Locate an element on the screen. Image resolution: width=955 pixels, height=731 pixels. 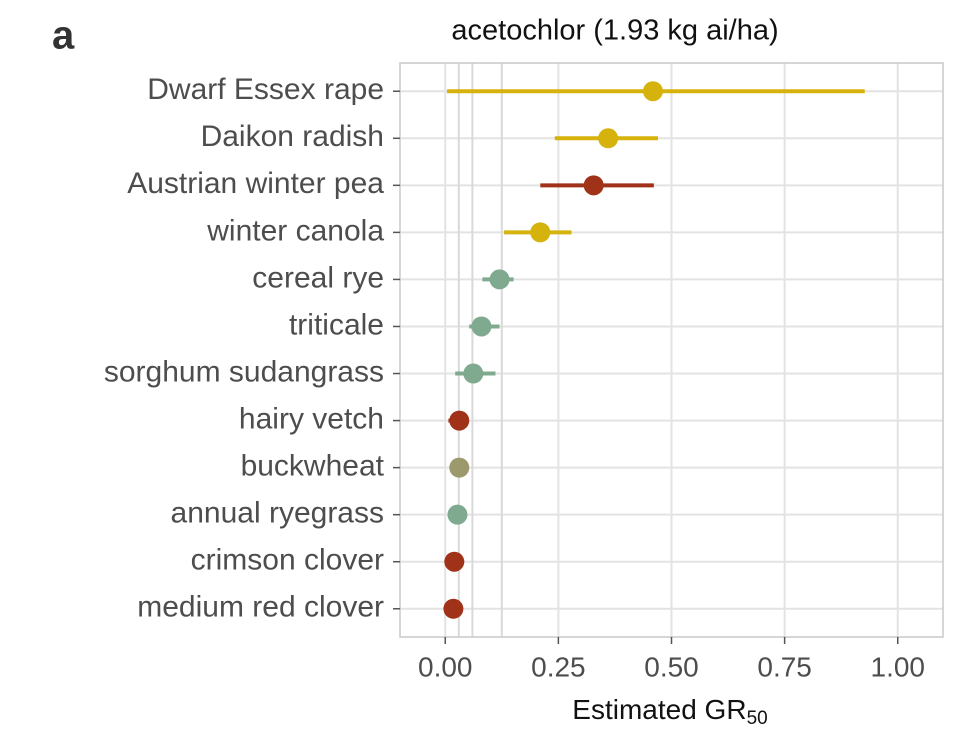
chart-title: acetochlor (1.93 kg ai/ha) is located at coordinates (614, 31).